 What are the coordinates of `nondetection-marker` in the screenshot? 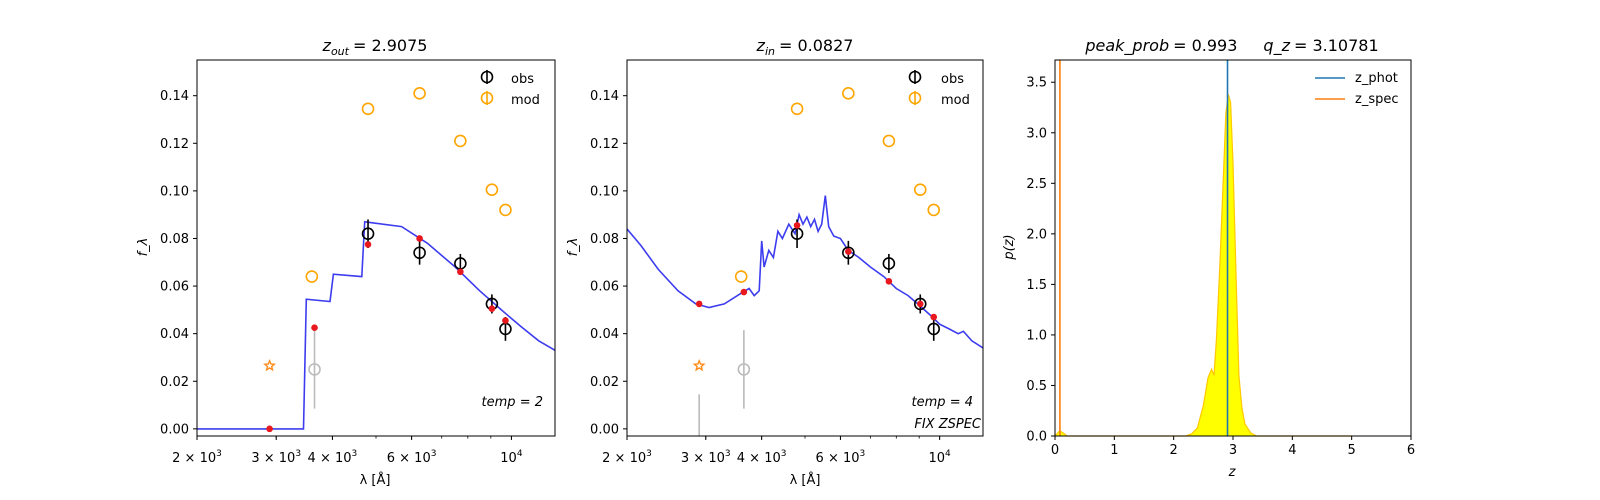 It's located at (314, 369).